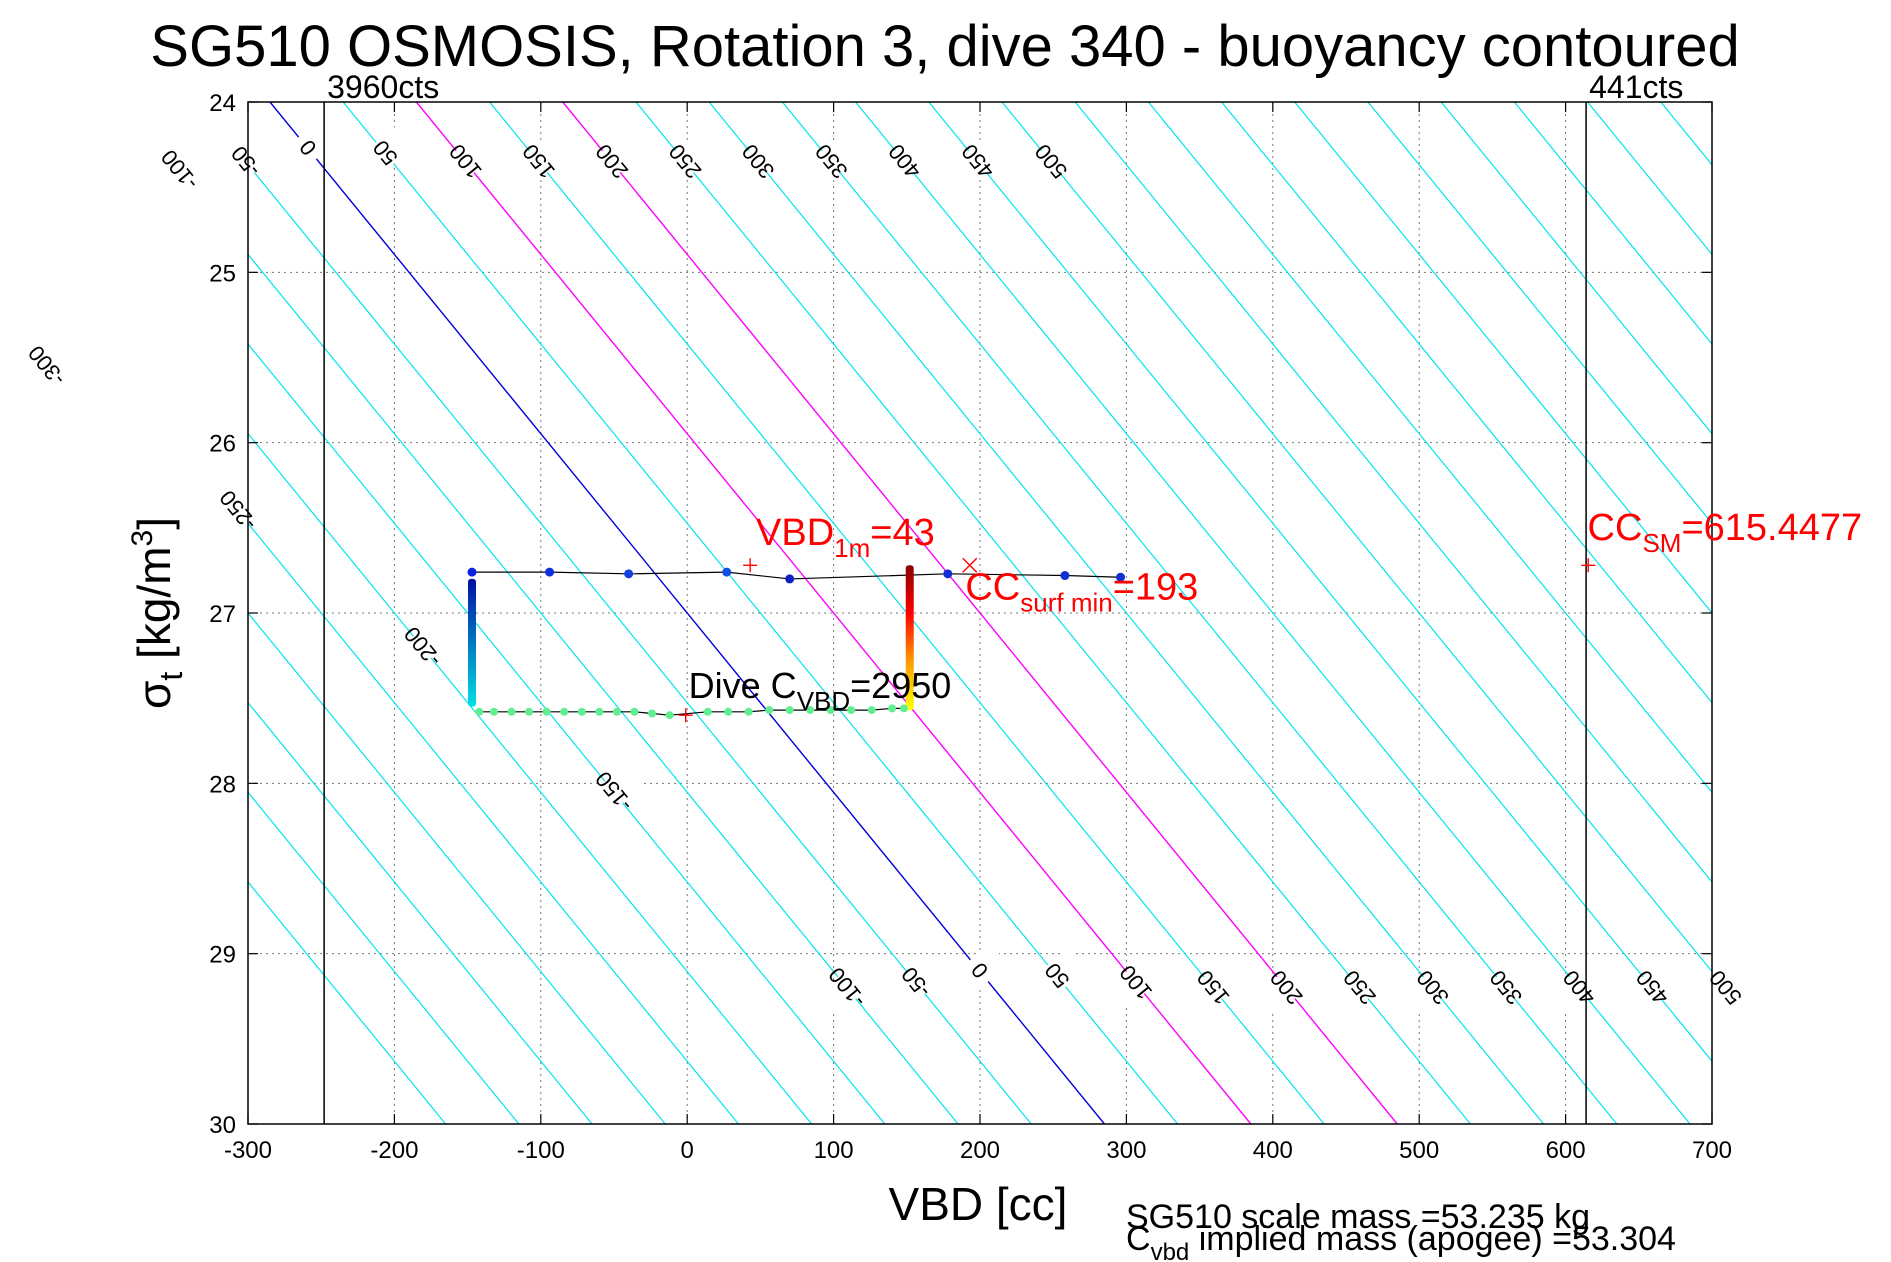  What do you see at coordinates (222, 955) in the screenshot?
I see `y-tick-label: 29` at bounding box center [222, 955].